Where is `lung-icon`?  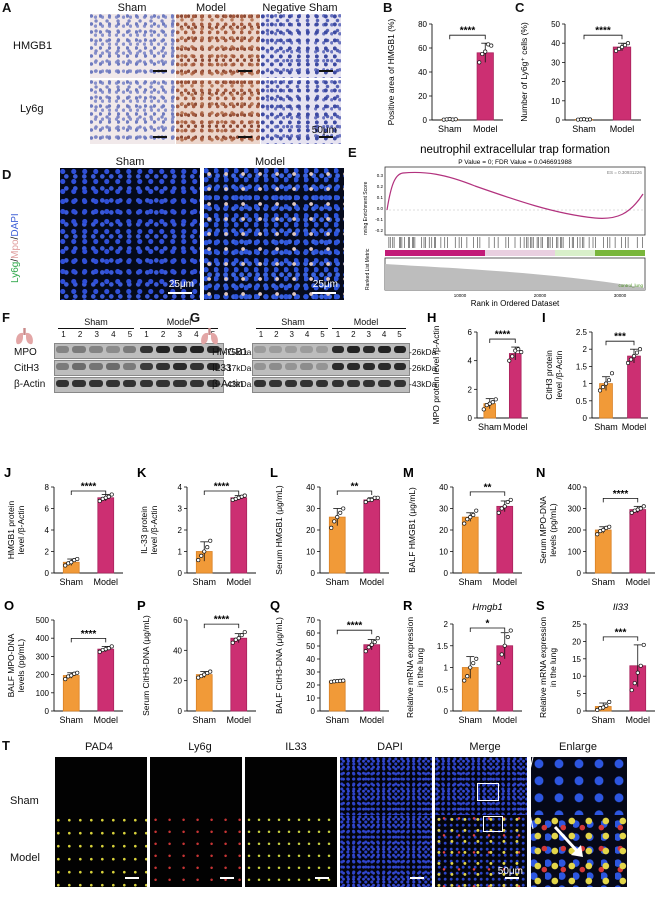 lung-icon is located at coordinates (24, 336).